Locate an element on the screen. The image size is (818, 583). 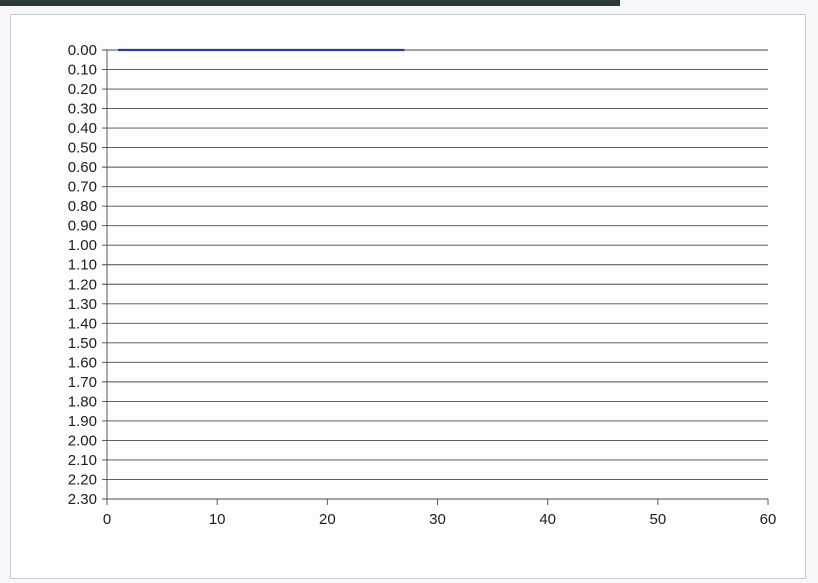
y-tick-label: 0.40 is located at coordinates (82, 128).